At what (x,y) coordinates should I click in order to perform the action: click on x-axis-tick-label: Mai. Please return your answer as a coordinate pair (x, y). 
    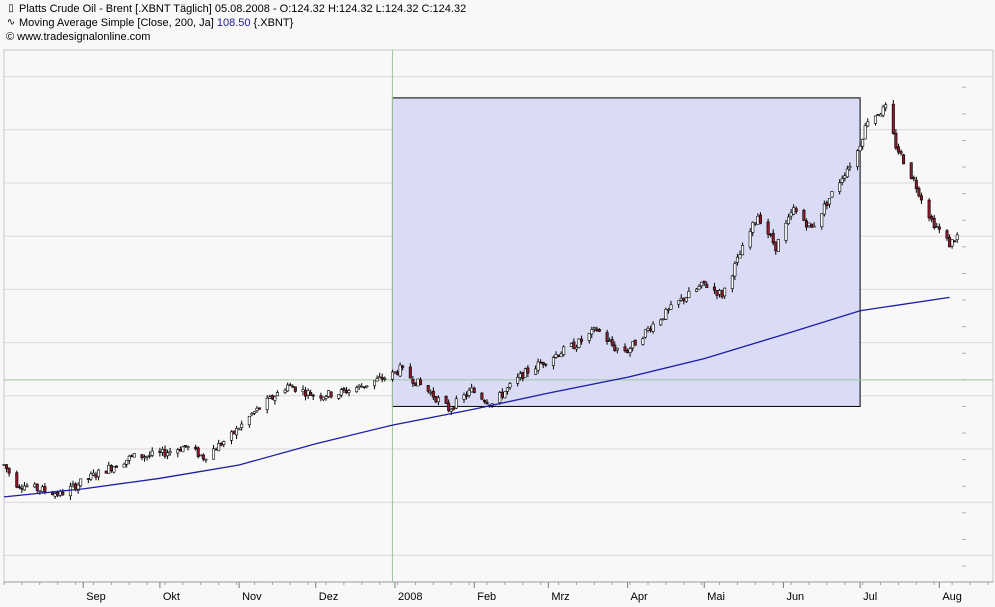
    Looking at the image, I should click on (716, 597).